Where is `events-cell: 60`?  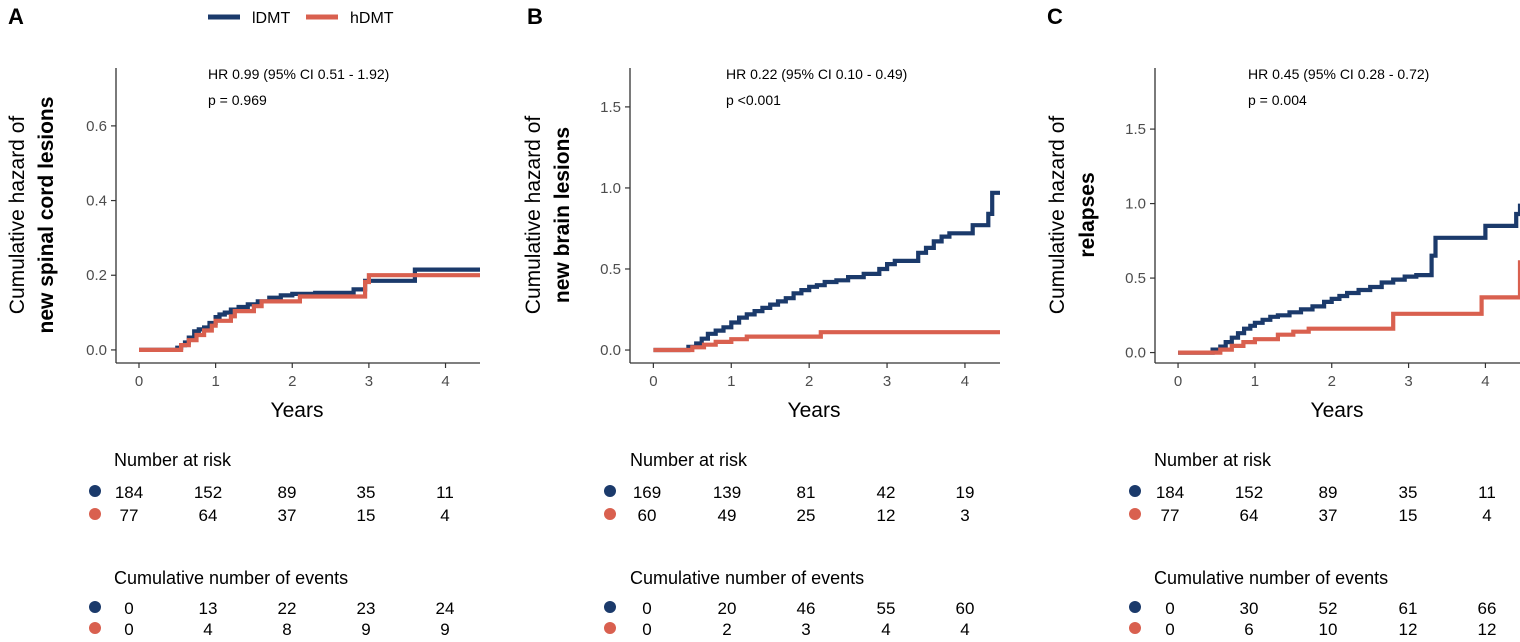 events-cell: 60 is located at coordinates (965, 608).